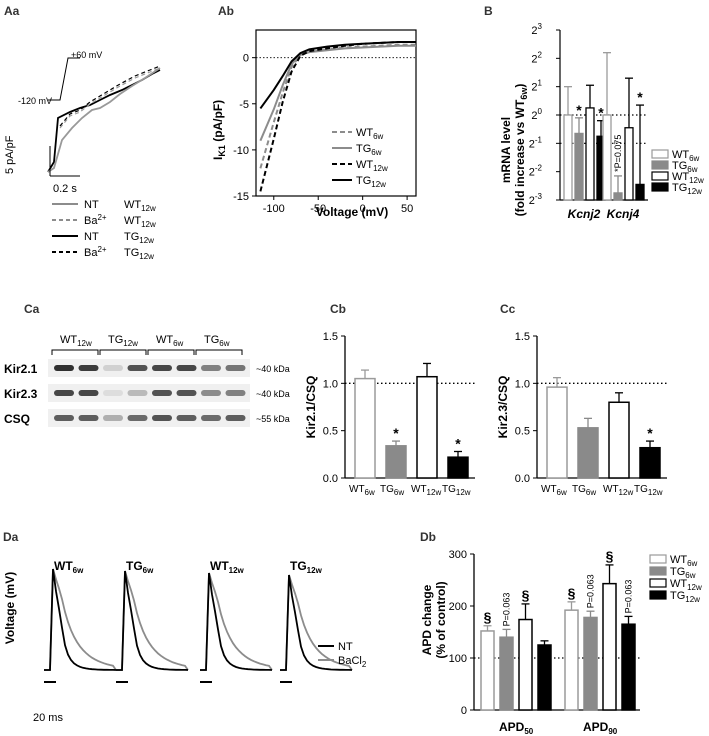 This screenshot has height=736, width=709. What do you see at coordinates (65, 189) in the screenshot?
I see `scalebar-x-label: 0.2 s` at bounding box center [65, 189].